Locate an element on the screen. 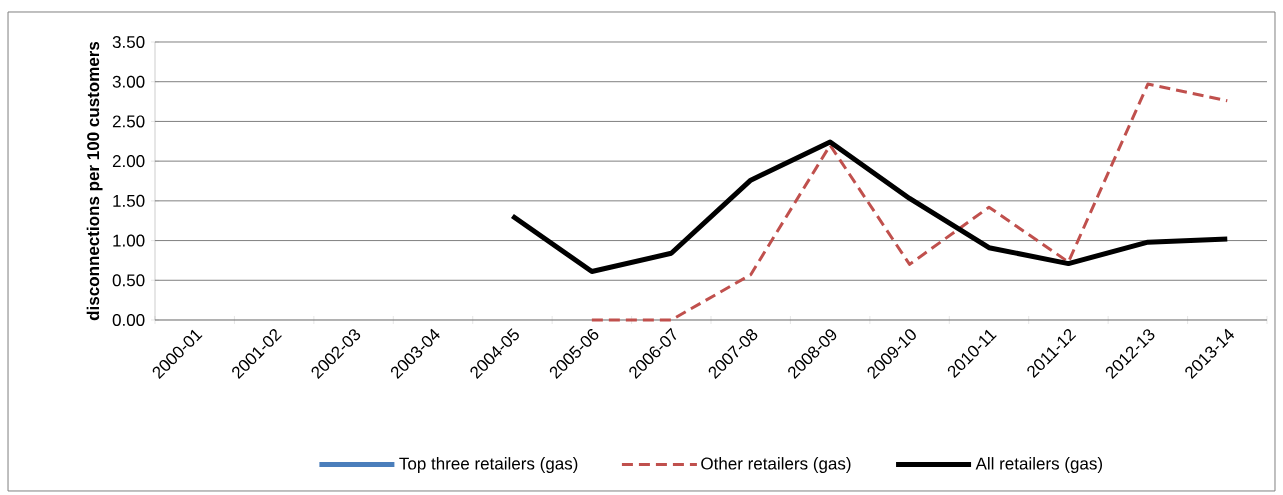 This screenshot has height=495, width=1283. y-tick-label: 2.50 is located at coordinates (128, 121).